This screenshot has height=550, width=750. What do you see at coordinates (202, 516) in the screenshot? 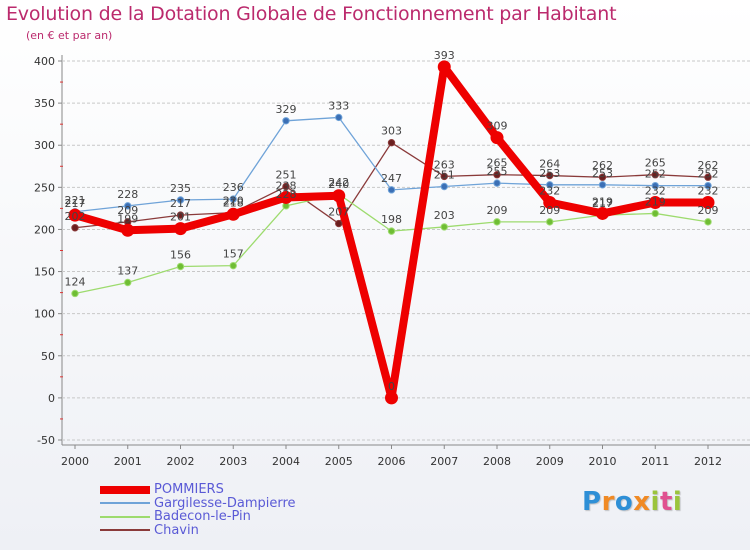
I see `legend-label: Badecon-le-Pin` at bounding box center [202, 516].